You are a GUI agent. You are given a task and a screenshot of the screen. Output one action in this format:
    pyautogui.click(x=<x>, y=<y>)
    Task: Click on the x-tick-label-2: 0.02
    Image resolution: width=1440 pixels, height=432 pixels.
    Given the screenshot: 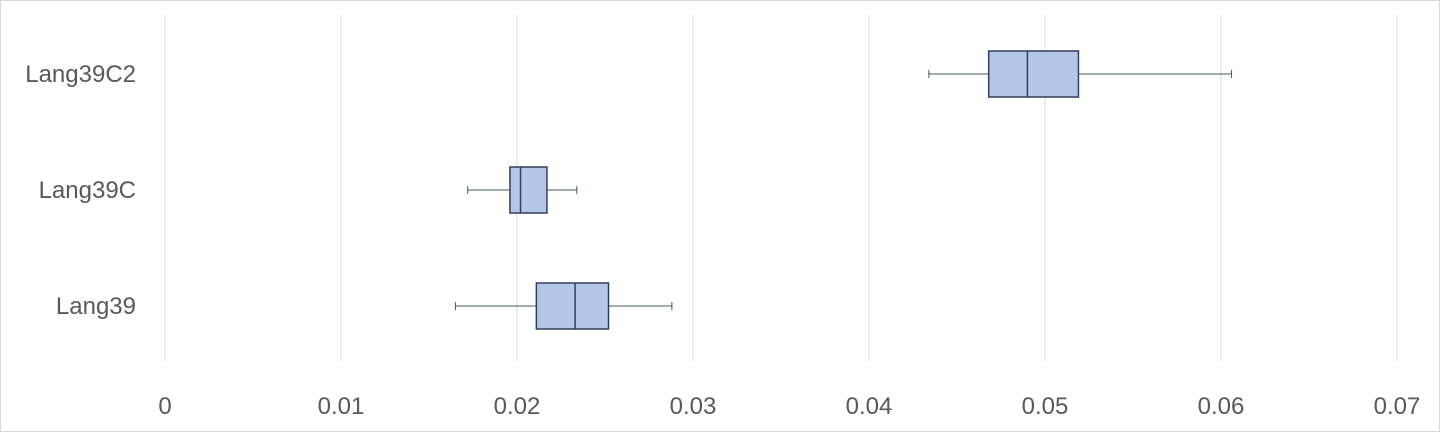 What is the action you would take?
    pyautogui.click(x=517, y=406)
    